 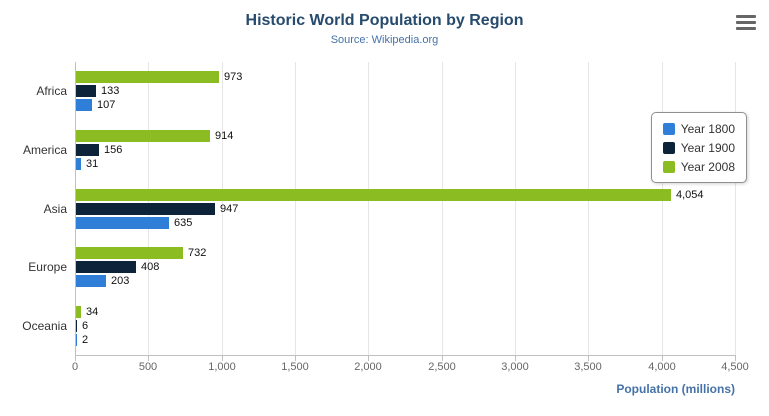 What do you see at coordinates (707, 166) in the screenshot?
I see `legend-label: Year 2008` at bounding box center [707, 166].